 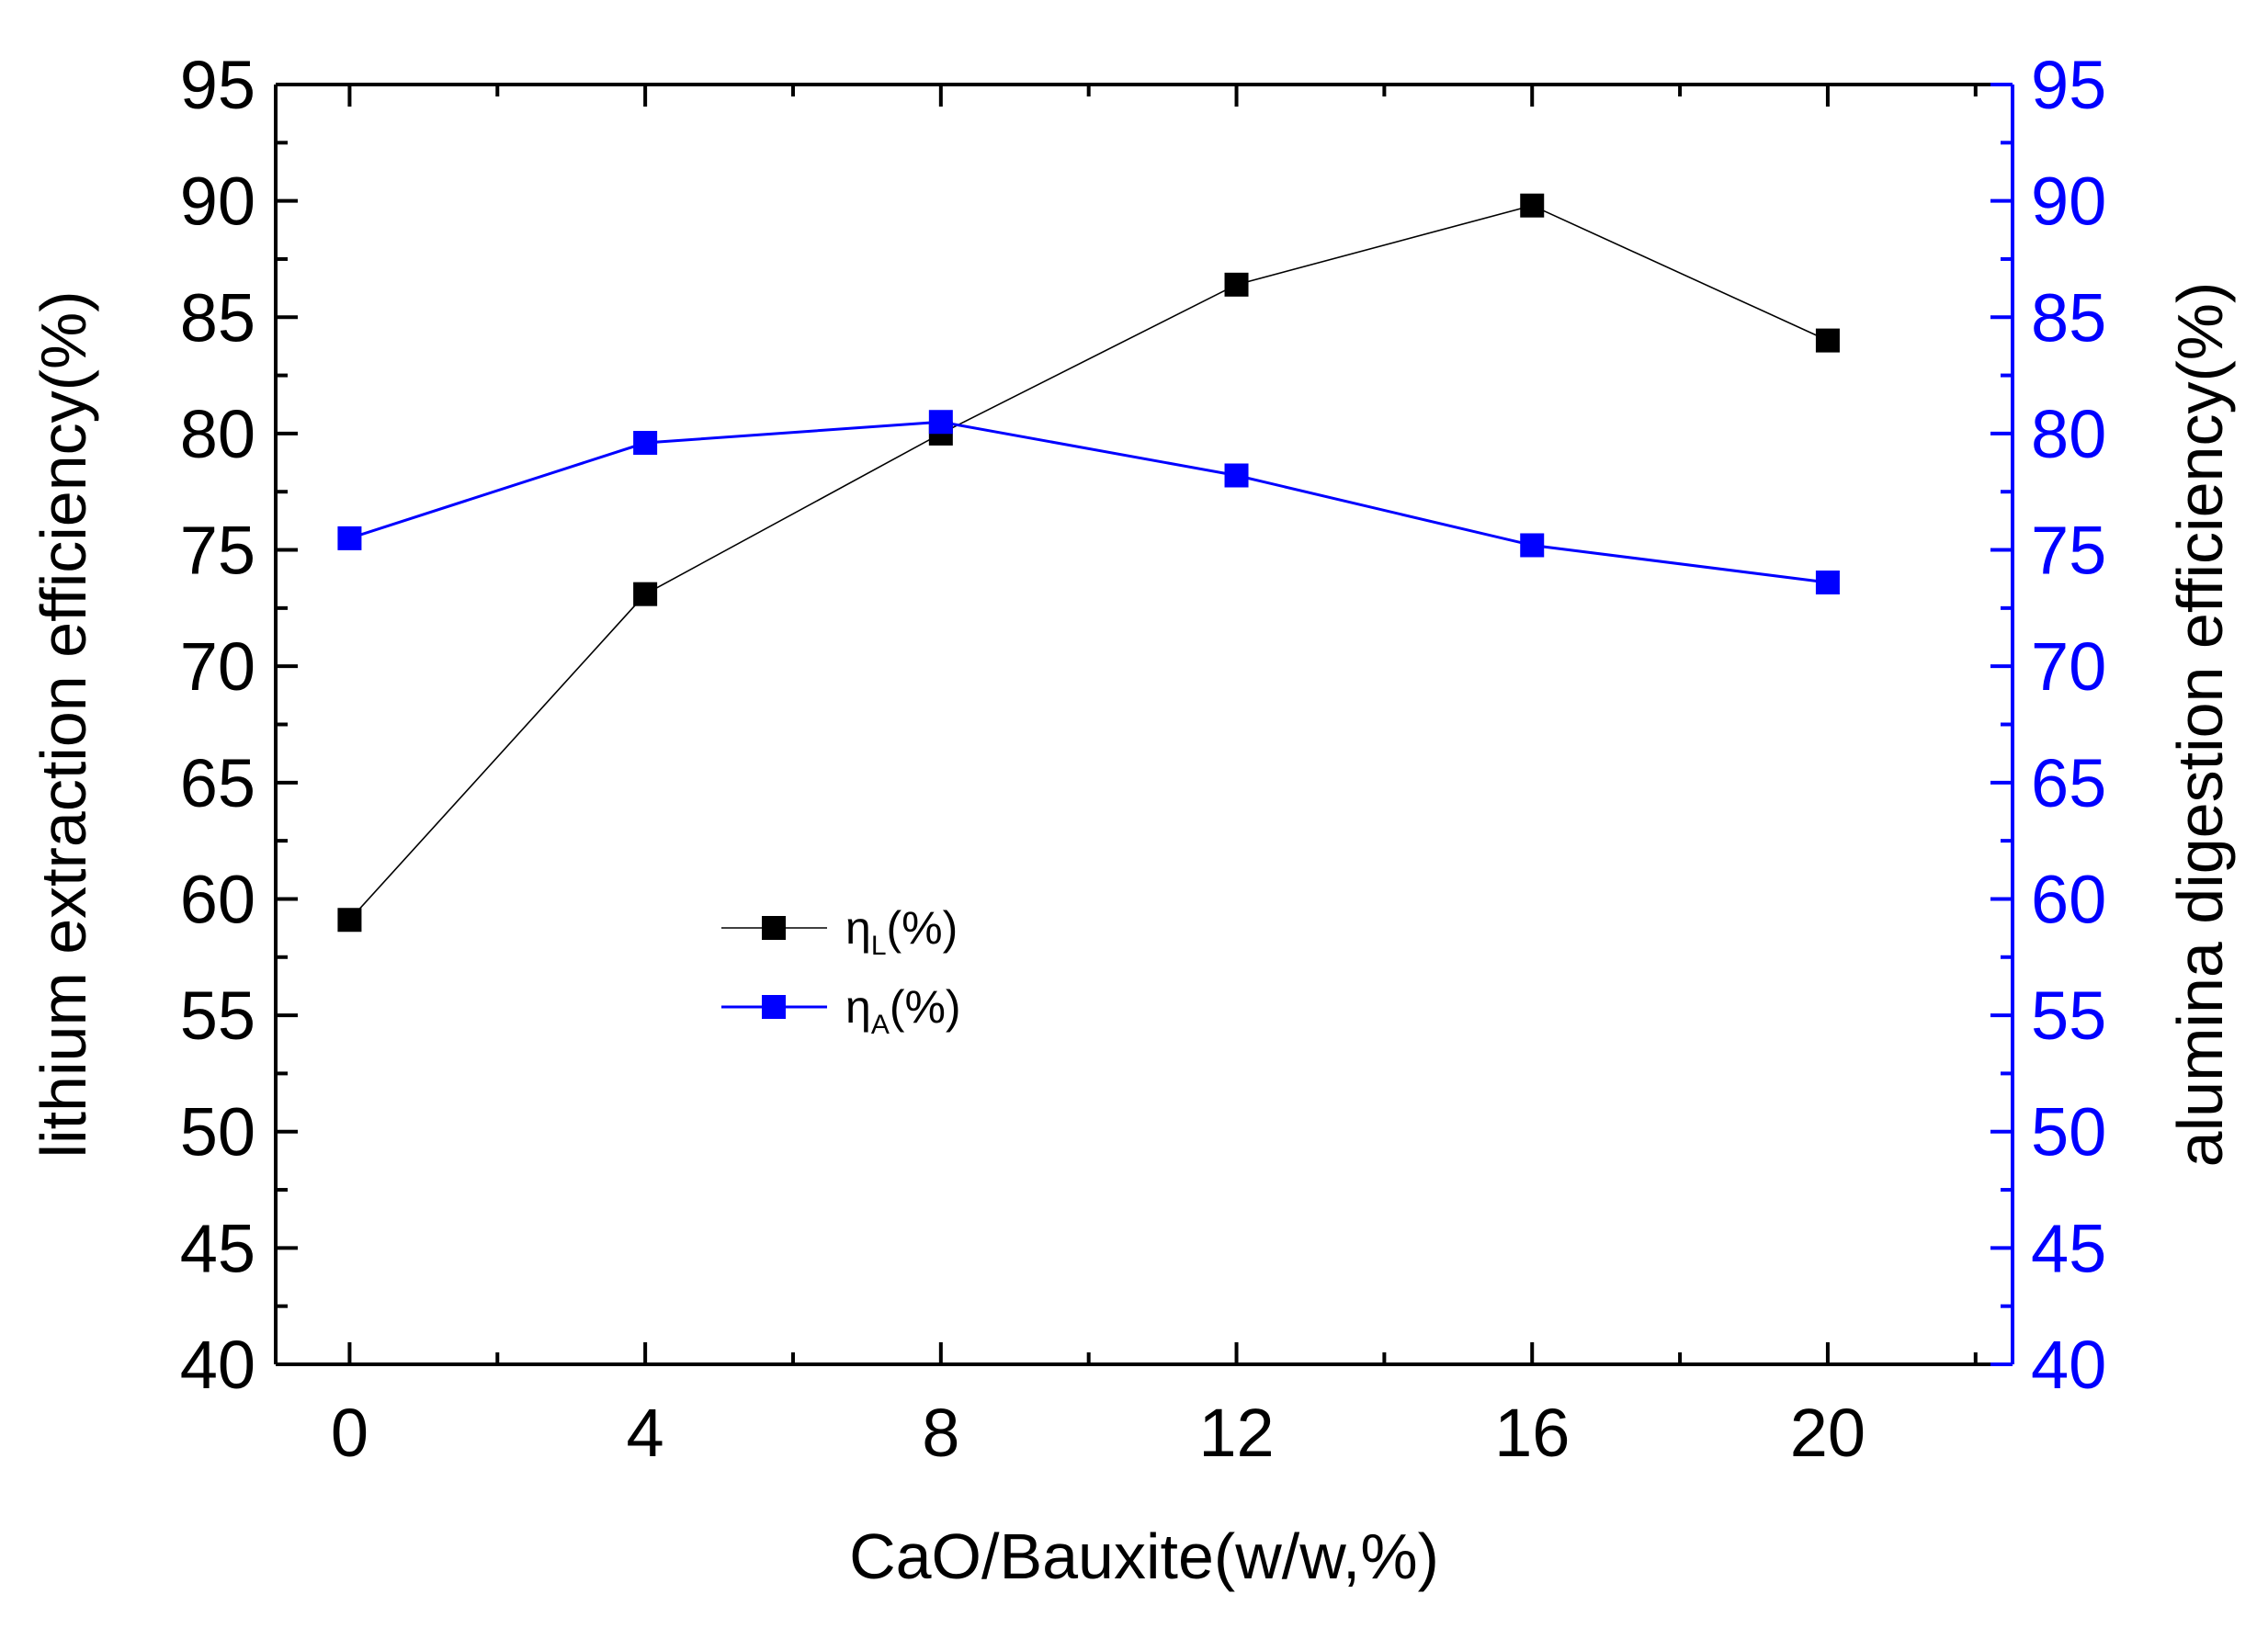 I want to click on series-1-line, so click(x=1088, y=502).